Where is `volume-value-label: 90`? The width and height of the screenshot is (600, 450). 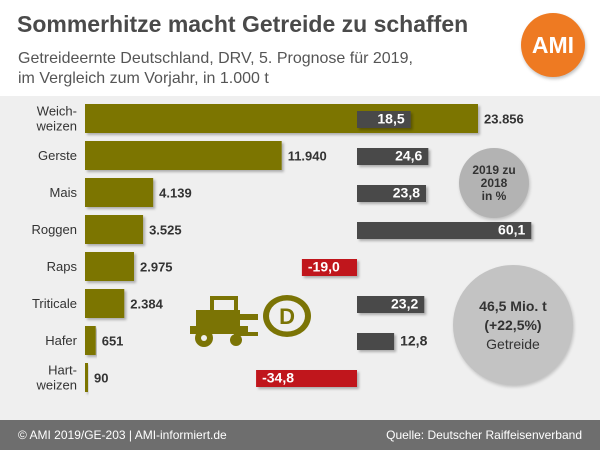 volume-value-label: 90 is located at coordinates (101, 378).